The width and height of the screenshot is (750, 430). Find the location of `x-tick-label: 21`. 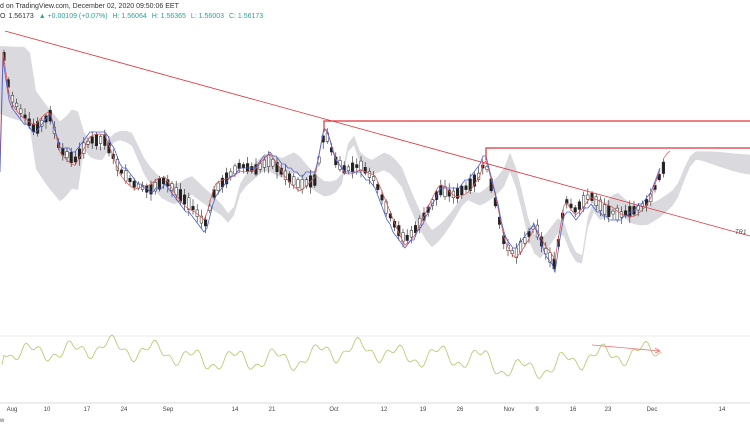

x-tick-label: 21 is located at coordinates (272, 410).